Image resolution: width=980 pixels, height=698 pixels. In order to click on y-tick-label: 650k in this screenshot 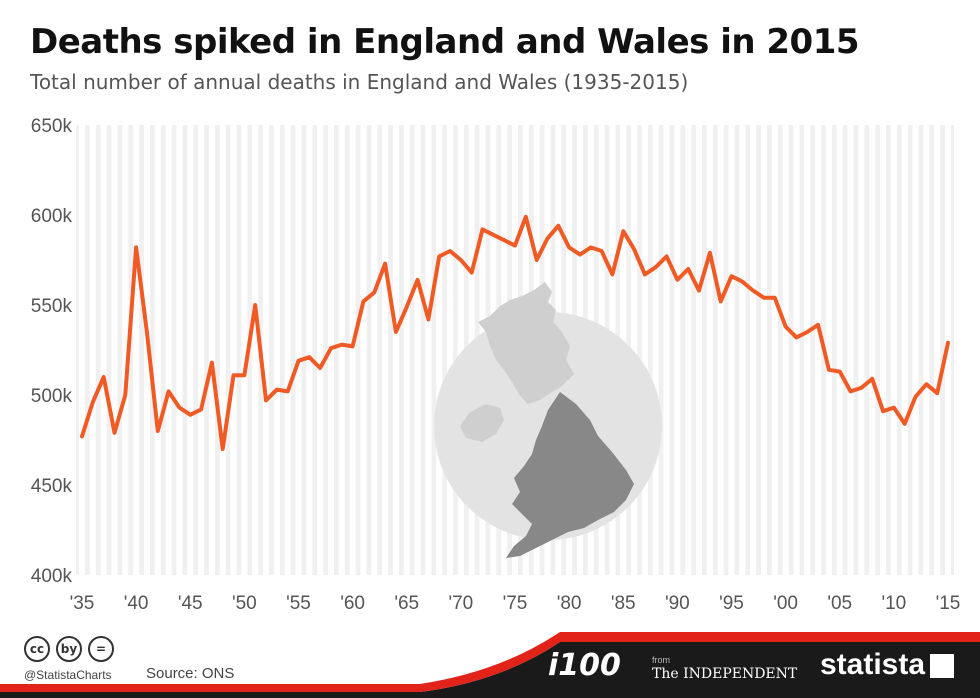, I will do `click(52, 126)`.